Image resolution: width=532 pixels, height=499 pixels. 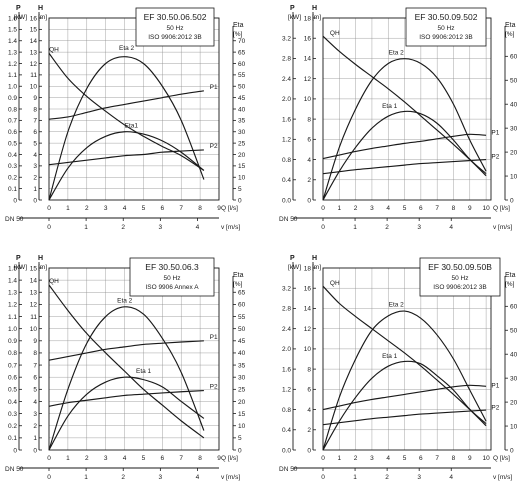 What do you see at coordinates (242, 121) in the screenshot?
I see `eta-tick-label: 35` at bounding box center [242, 121].